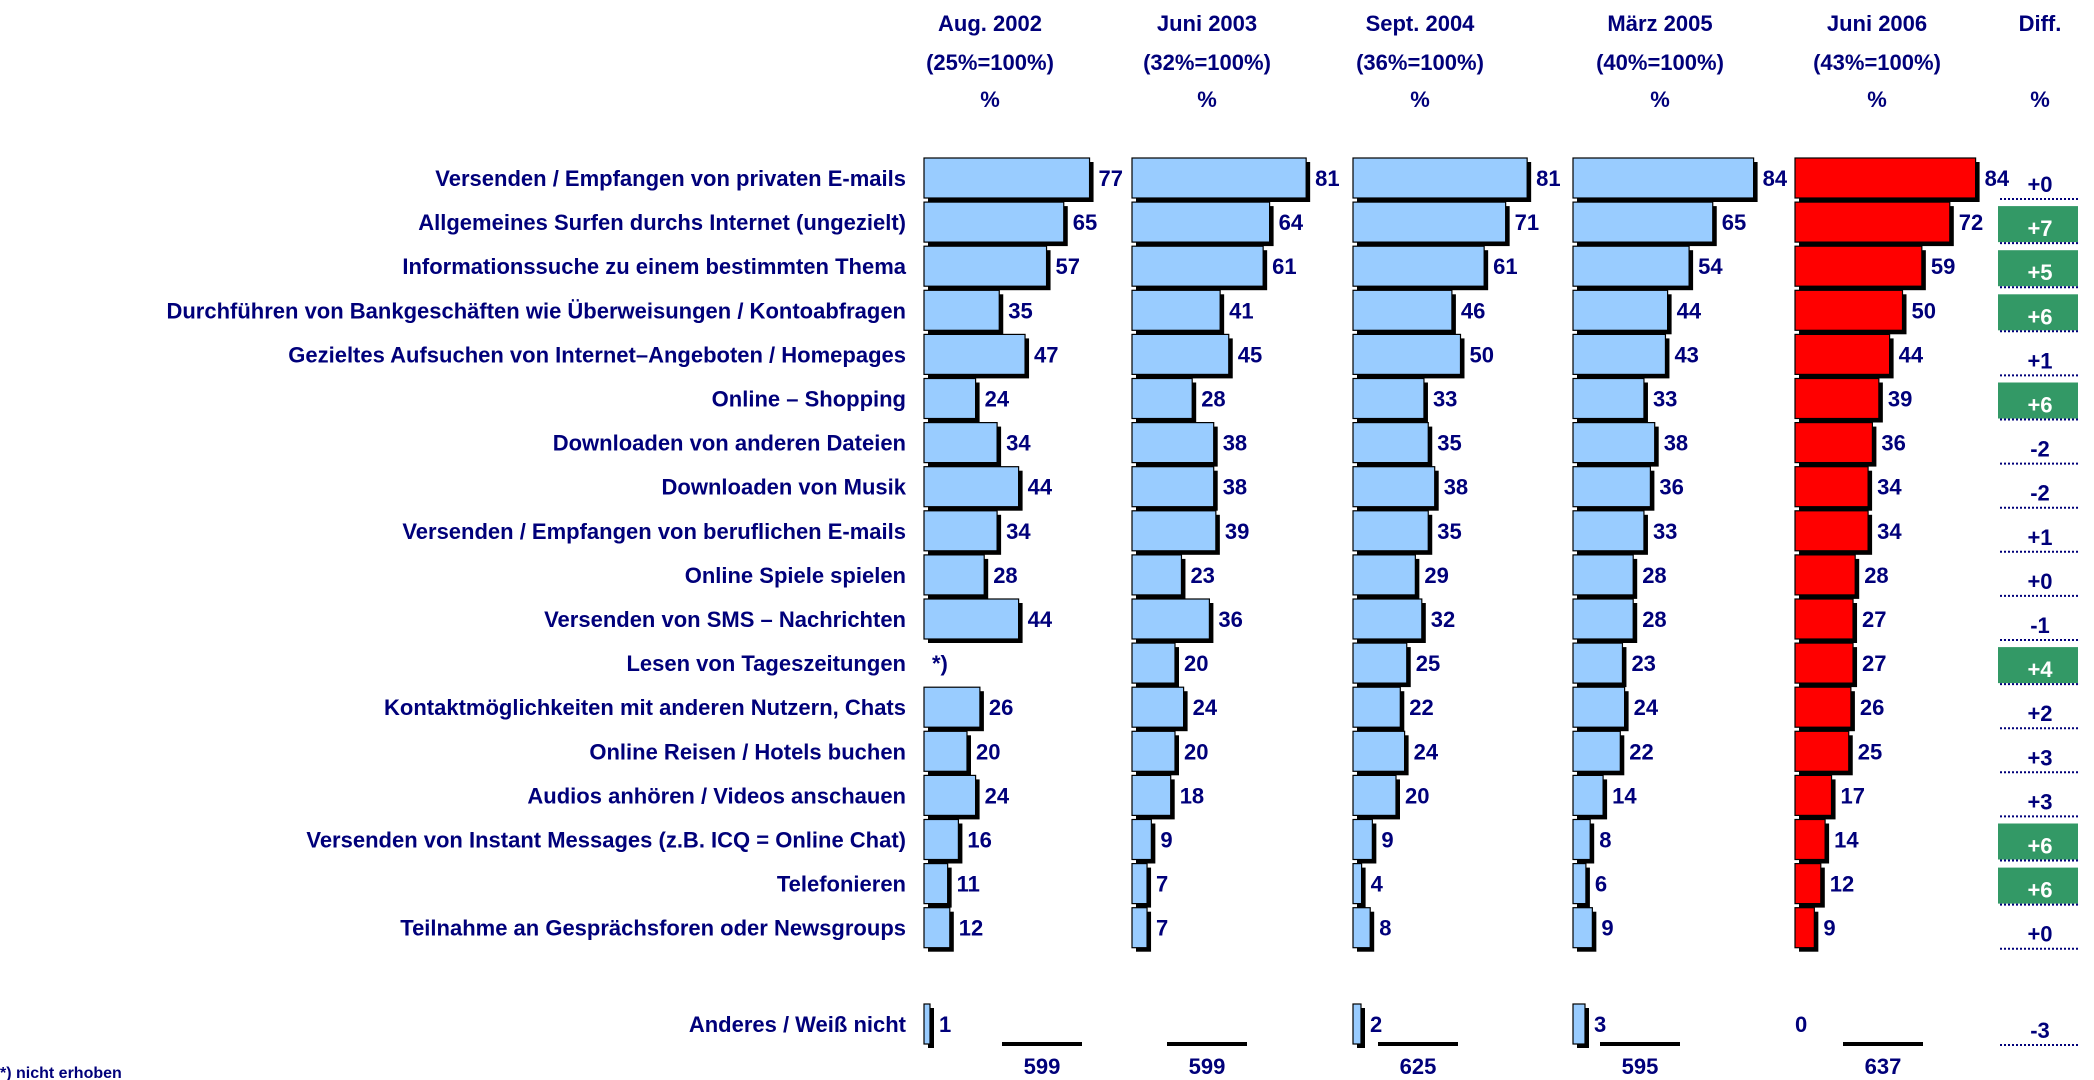  I want to click on diff-value: -2, so click(2040, 449).